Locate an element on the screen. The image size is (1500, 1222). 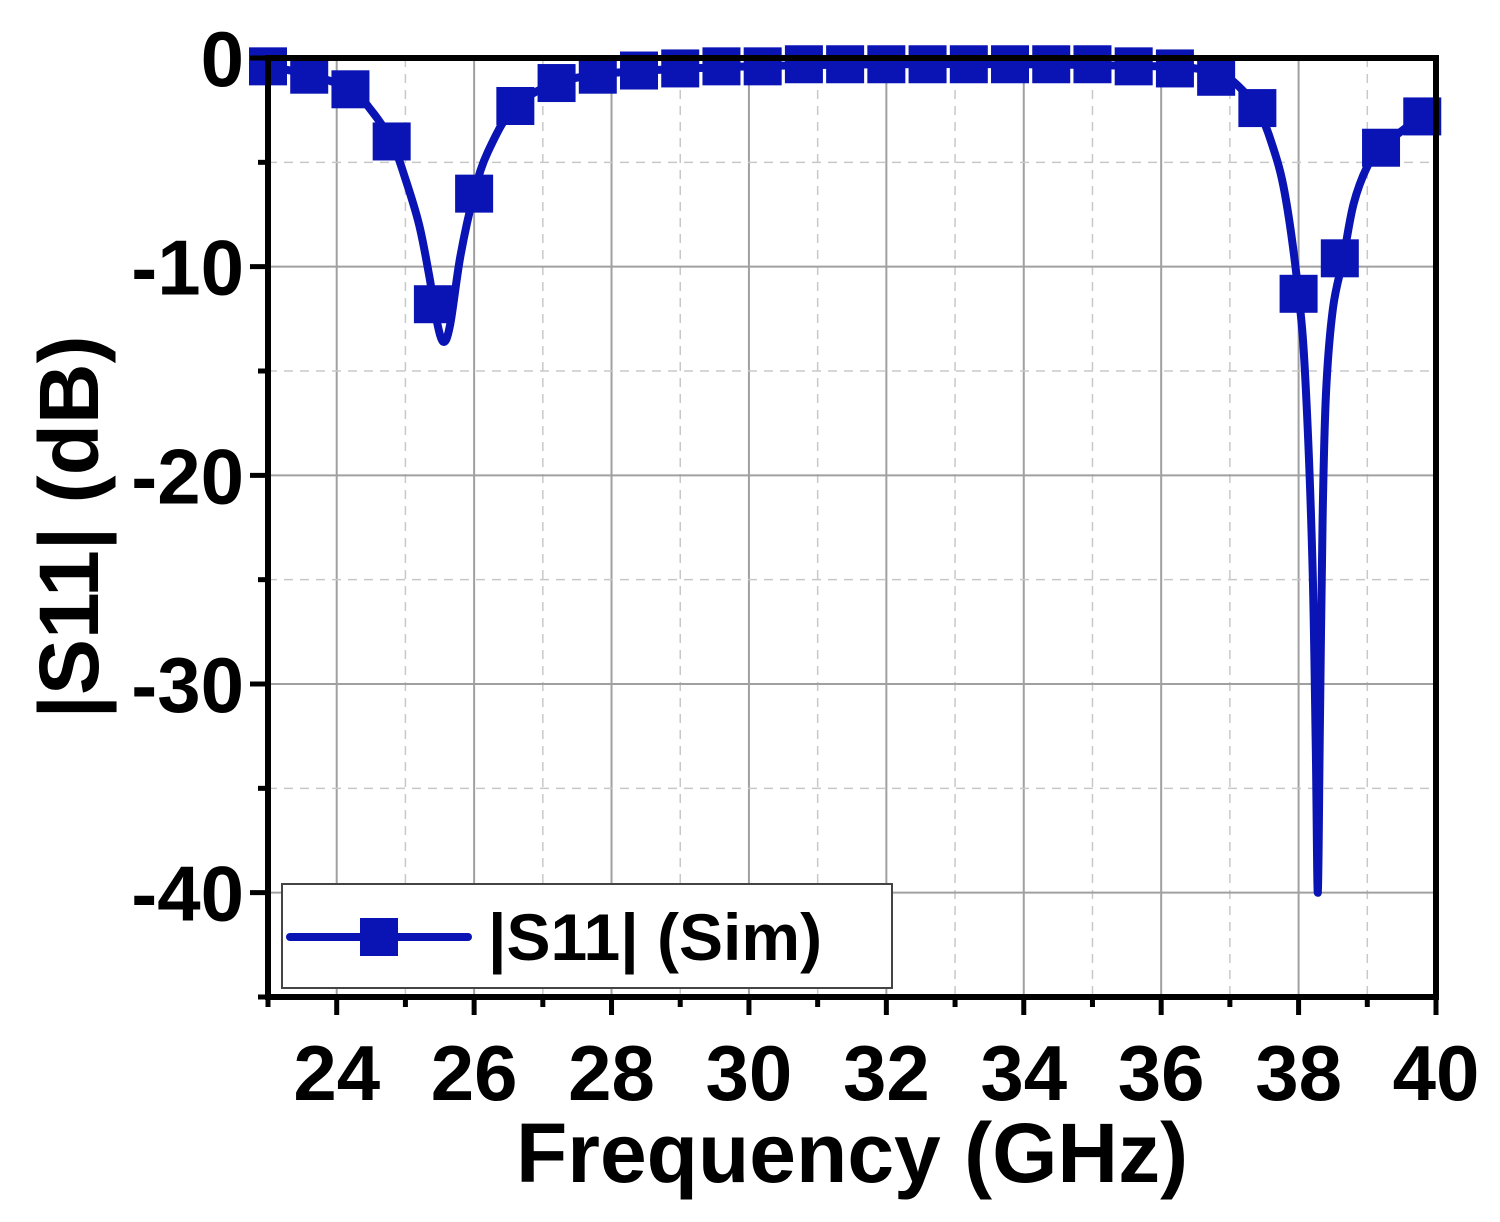
legend-label: |S11| (Sim) is located at coordinates (655, 938).